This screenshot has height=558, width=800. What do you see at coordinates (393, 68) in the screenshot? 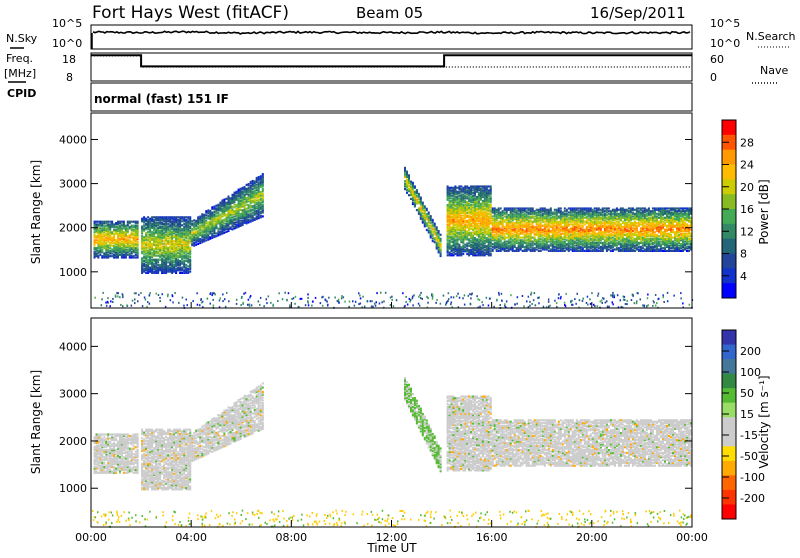
I see `freq-panel: 18 8 60 0` at bounding box center [393, 68].